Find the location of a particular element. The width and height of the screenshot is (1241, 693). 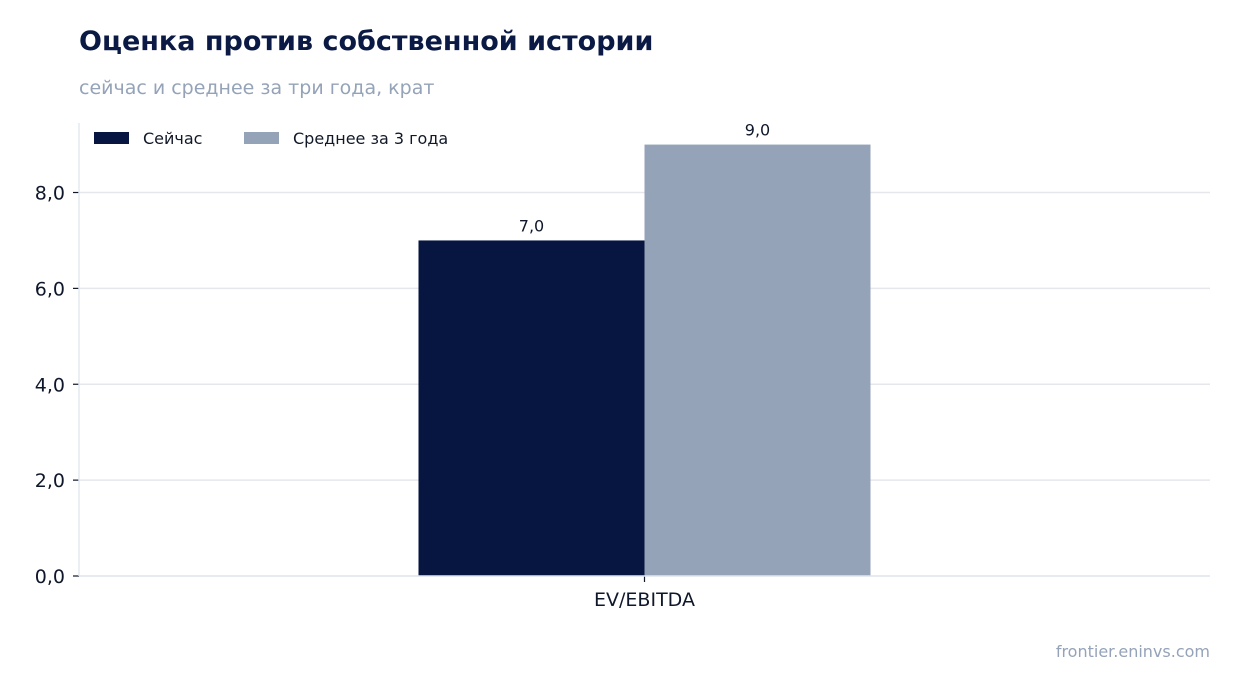

bar-now is located at coordinates (531, 408).